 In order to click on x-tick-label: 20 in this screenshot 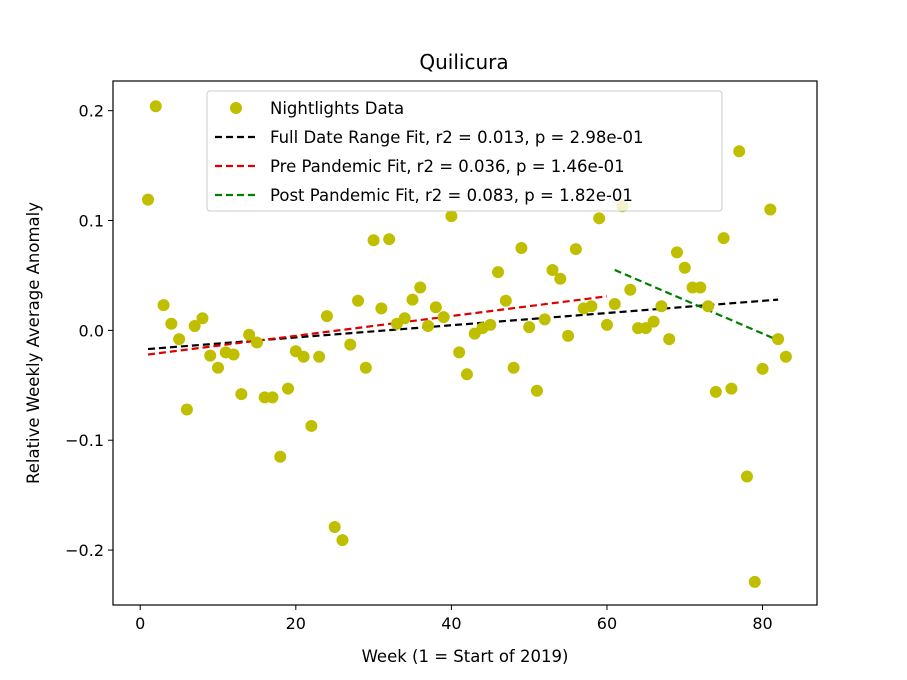, I will do `click(296, 623)`.